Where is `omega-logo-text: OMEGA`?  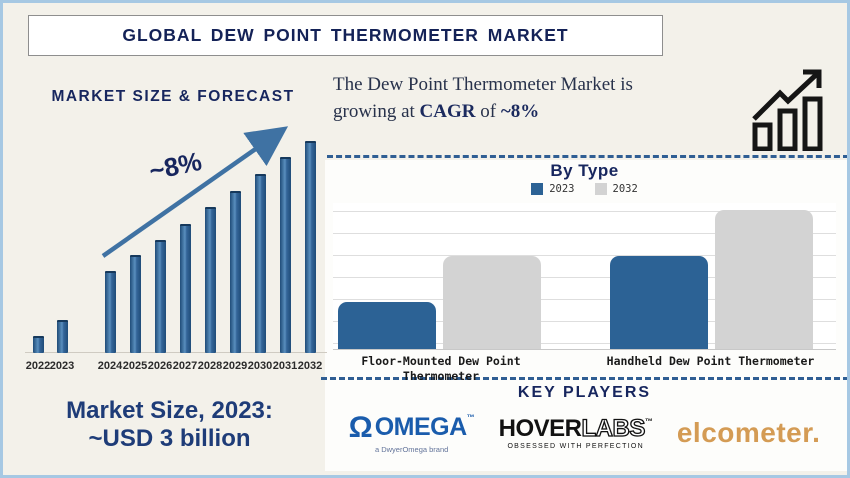
omega-logo-text: OMEGA is located at coordinates (420, 427).